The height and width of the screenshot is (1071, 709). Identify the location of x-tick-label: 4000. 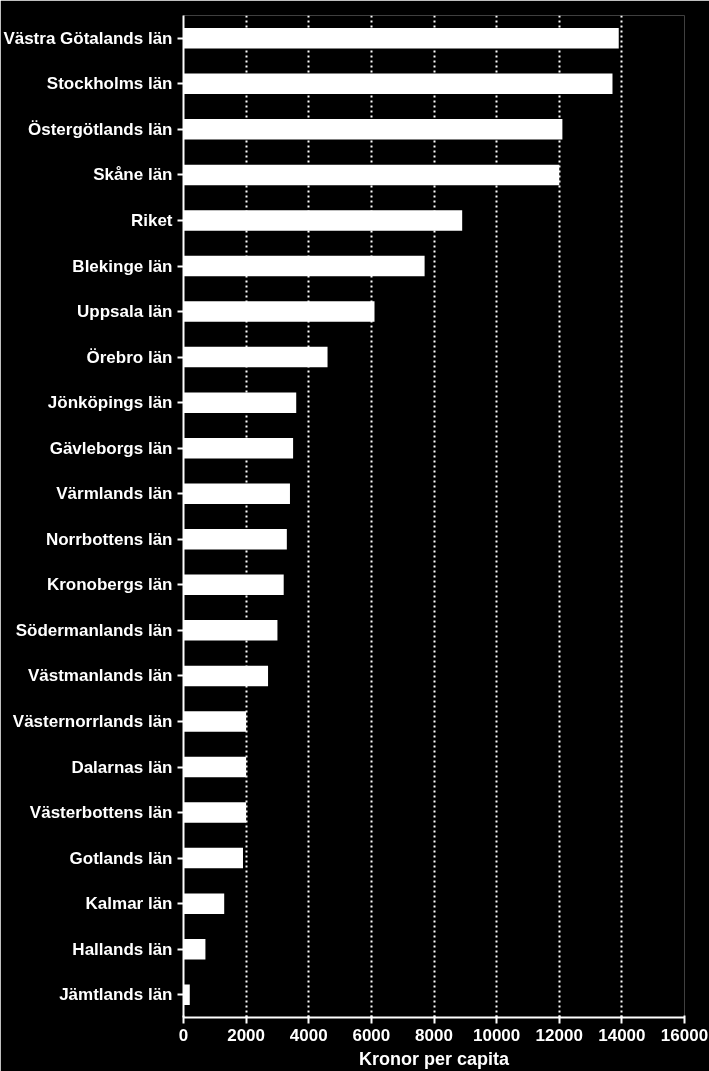
(308, 1035).